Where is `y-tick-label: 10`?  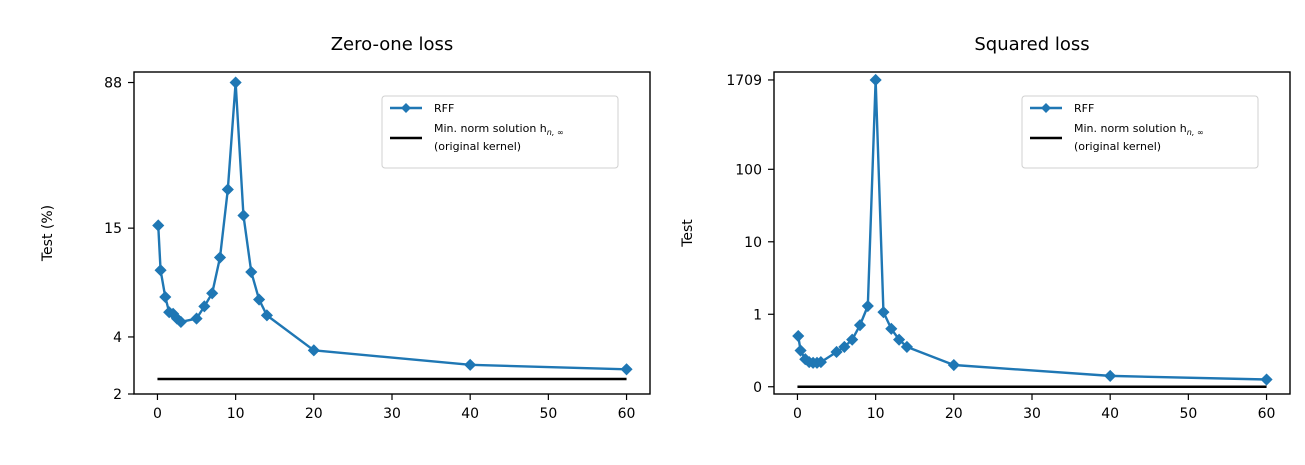
y-tick-label: 10 is located at coordinates (753, 243).